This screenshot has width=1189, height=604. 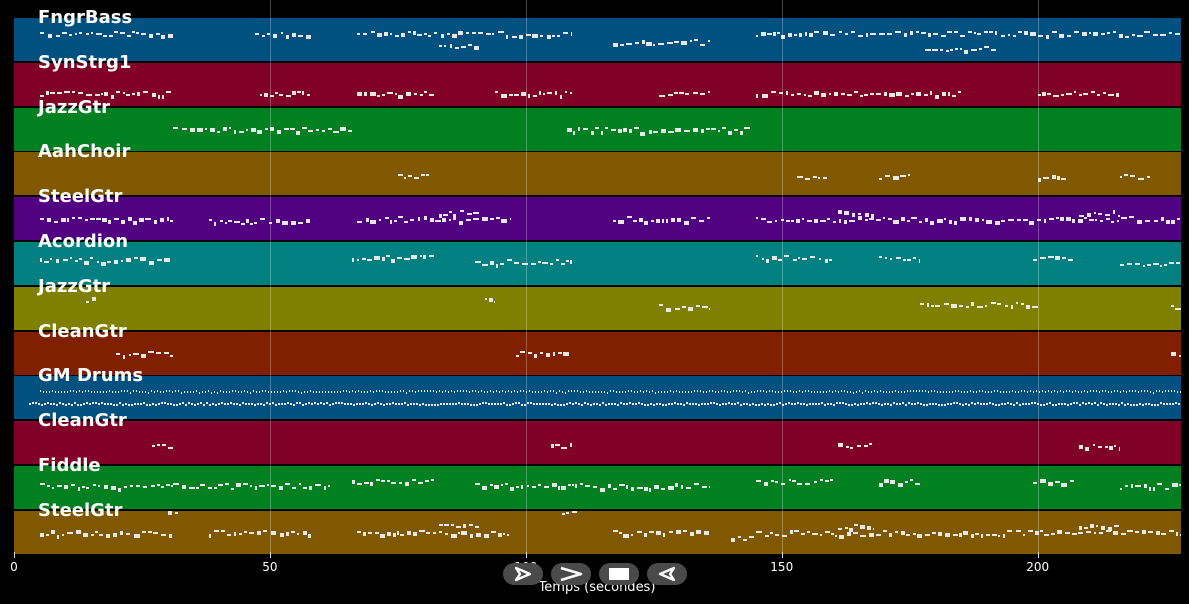 What do you see at coordinates (83, 241) in the screenshot?
I see `track-name: Acordion` at bounding box center [83, 241].